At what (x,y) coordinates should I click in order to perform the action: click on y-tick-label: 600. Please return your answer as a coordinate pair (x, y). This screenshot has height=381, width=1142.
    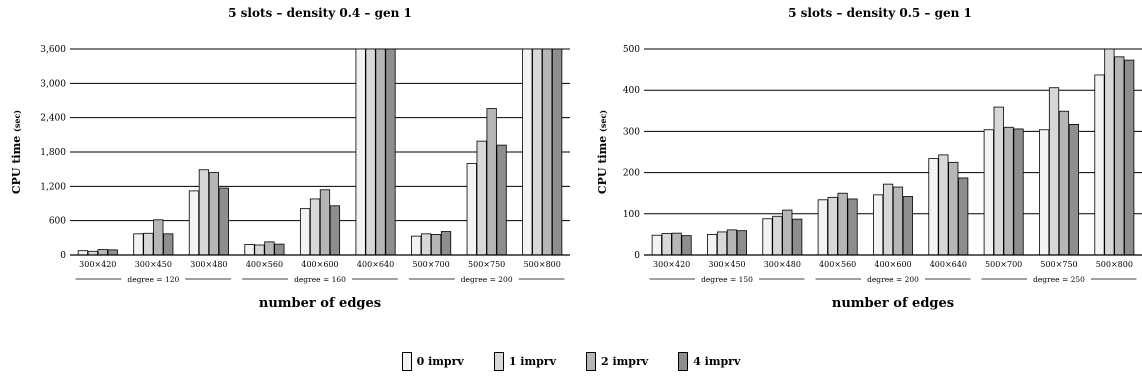
    Looking at the image, I should click on (57, 222).